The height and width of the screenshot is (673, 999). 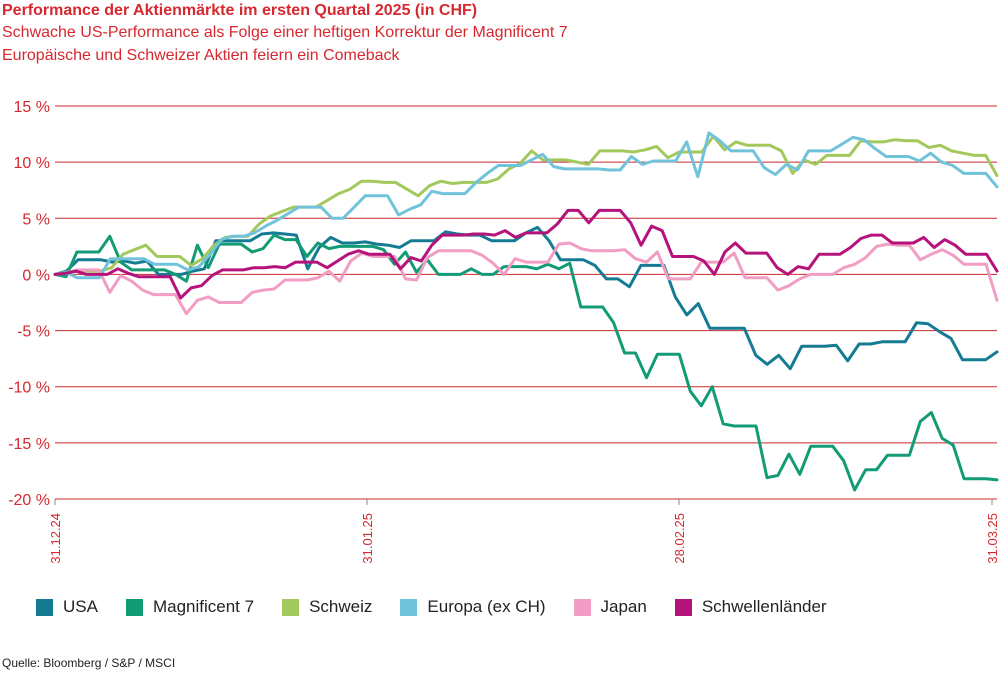 I want to click on x-tick-label: 28.02.25, so click(x=679, y=538).